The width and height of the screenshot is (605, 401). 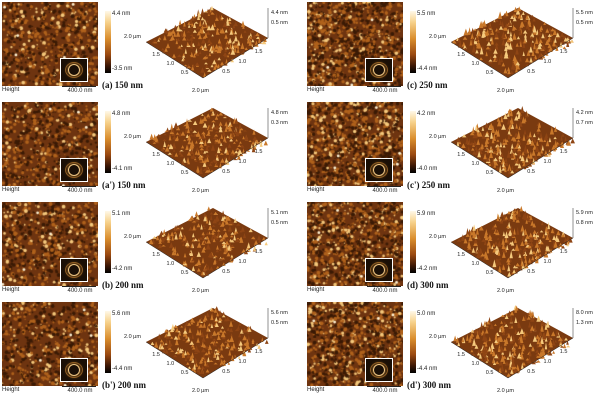 I want to click on panel-caption: (a) 150 nm, so click(x=122, y=85).